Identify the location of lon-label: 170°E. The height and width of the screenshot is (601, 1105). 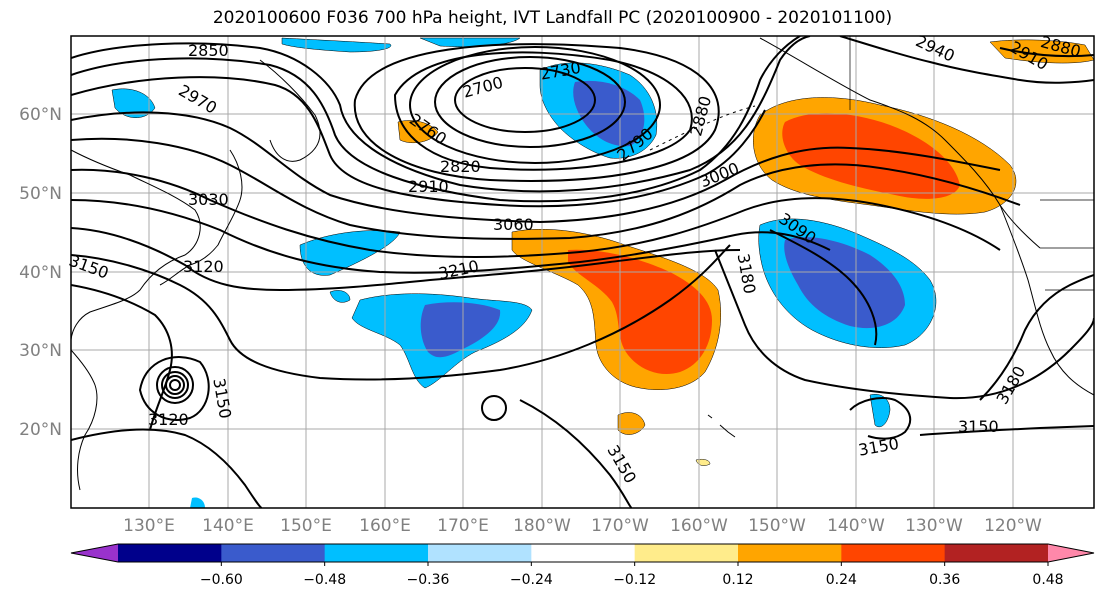
(463, 526).